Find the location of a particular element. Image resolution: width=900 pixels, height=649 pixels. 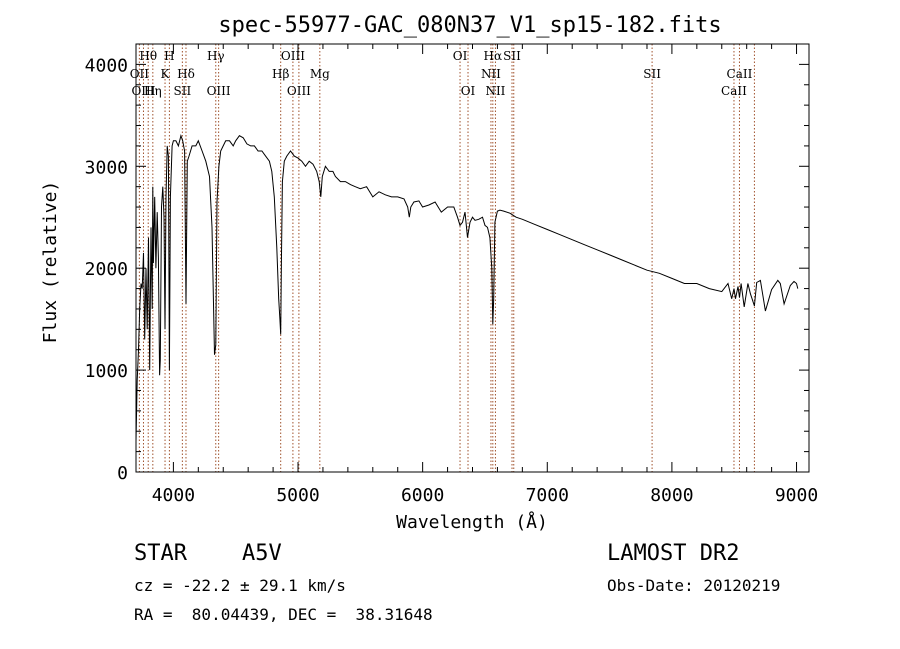

line-label: H is located at coordinates (169, 56).